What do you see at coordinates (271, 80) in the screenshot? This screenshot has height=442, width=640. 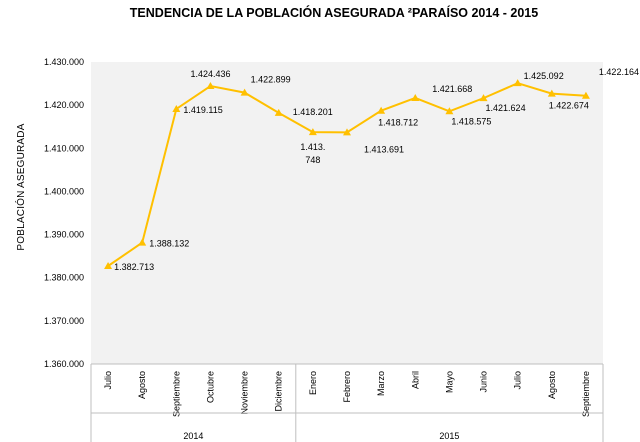 I see `data-label: 1.422.899` at bounding box center [271, 80].